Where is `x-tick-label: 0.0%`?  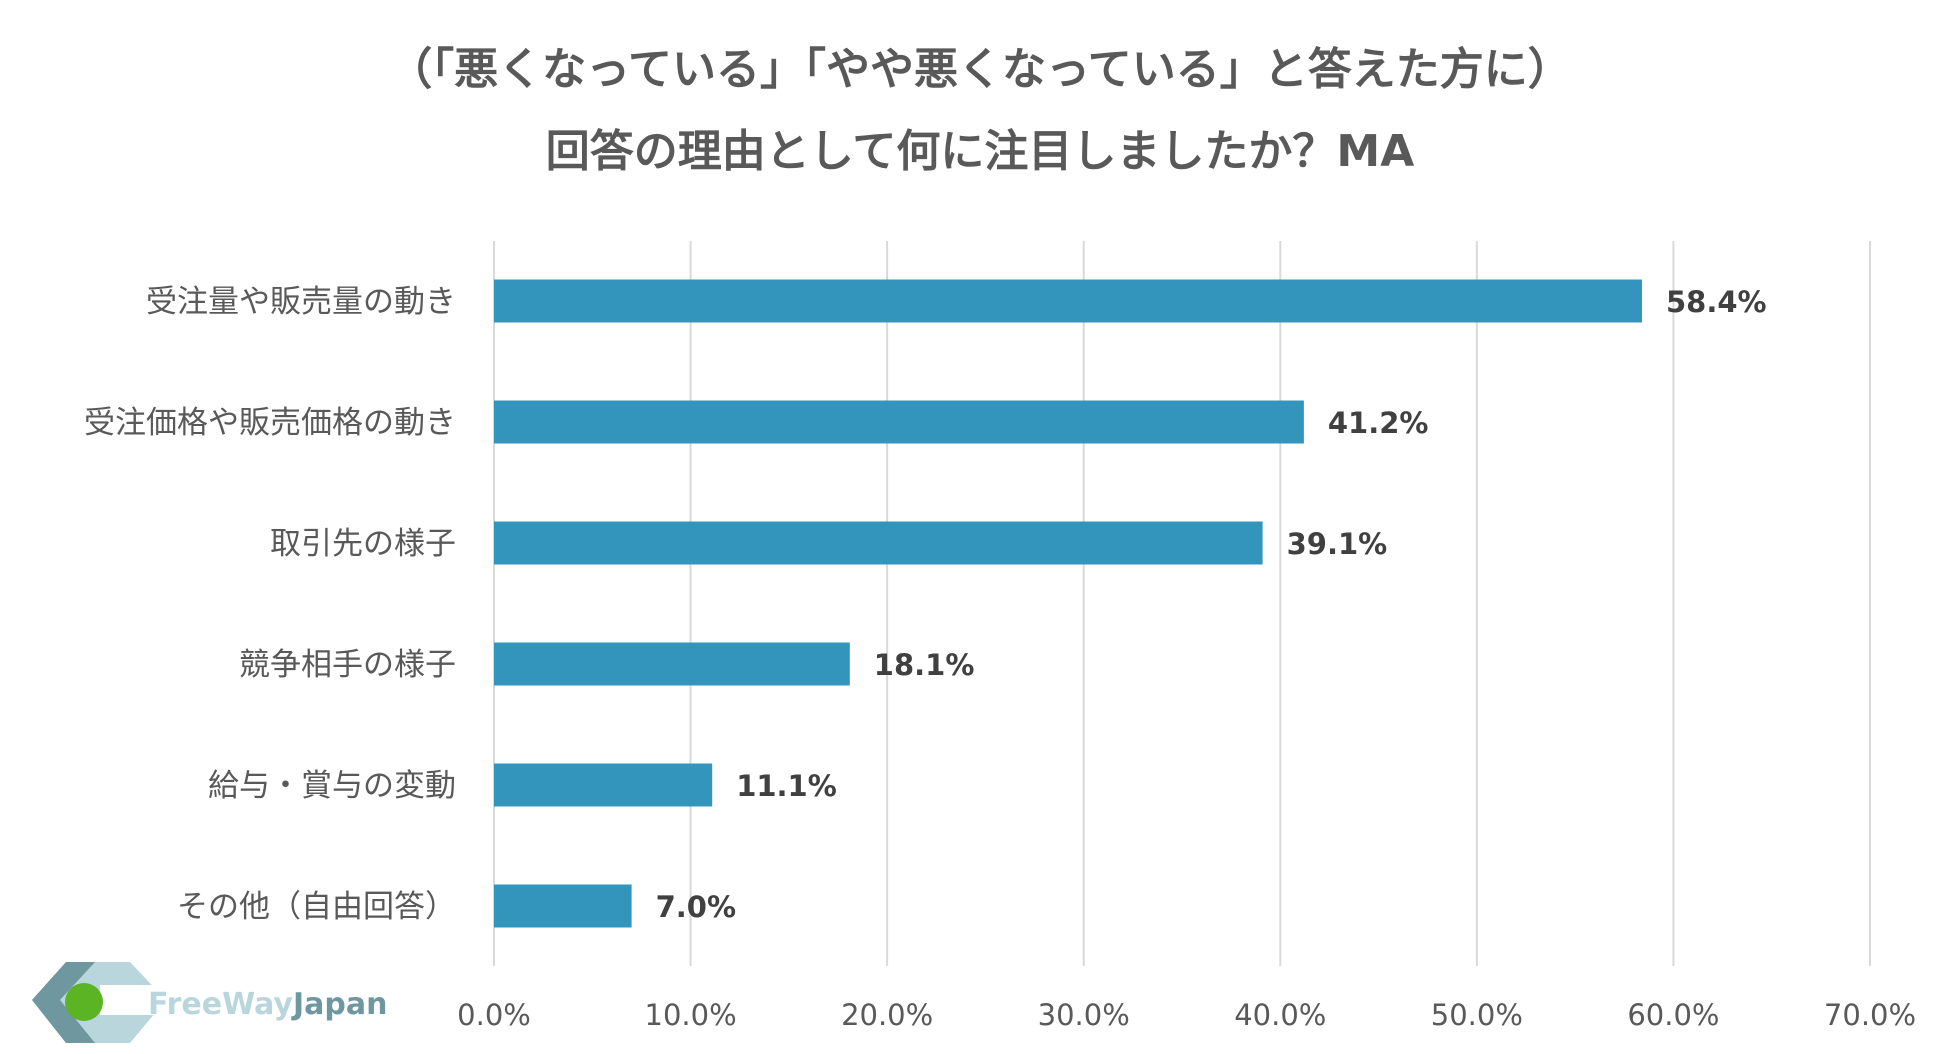 x-tick-label: 0.0% is located at coordinates (494, 1015).